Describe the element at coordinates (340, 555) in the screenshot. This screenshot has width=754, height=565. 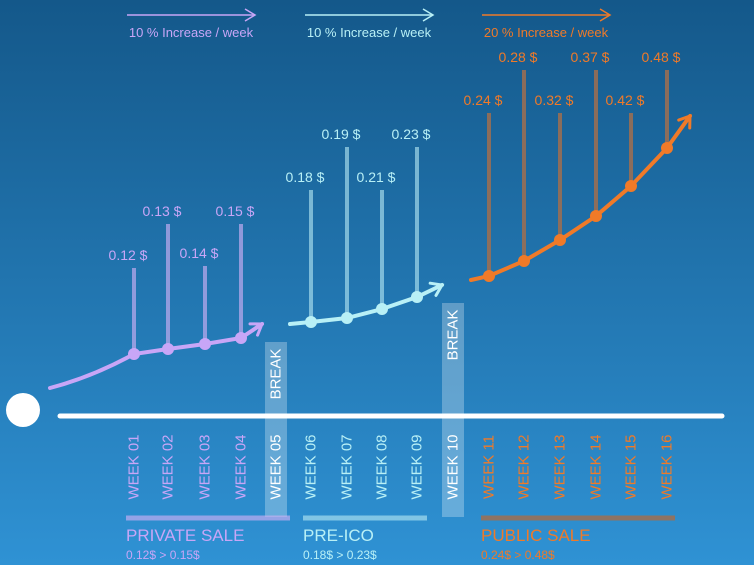
I see `phase-range: 0.18$ > 0.23$` at that location.